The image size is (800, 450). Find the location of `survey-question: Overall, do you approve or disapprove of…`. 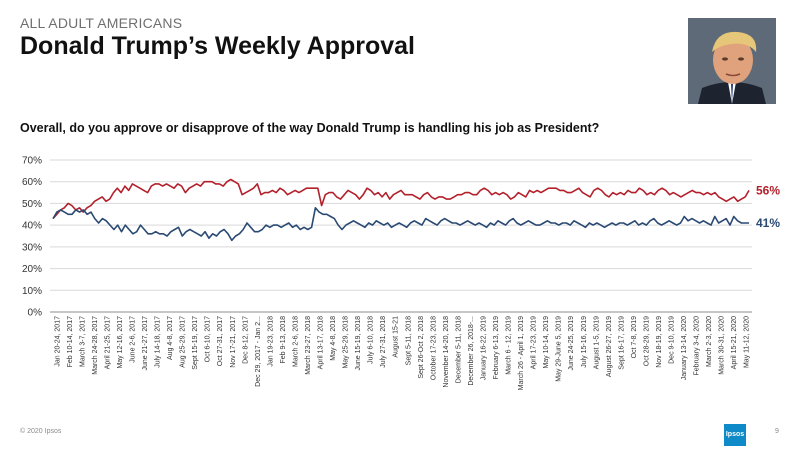

survey-question: Overall, do you approve or disapprove of… is located at coordinates (310, 128).